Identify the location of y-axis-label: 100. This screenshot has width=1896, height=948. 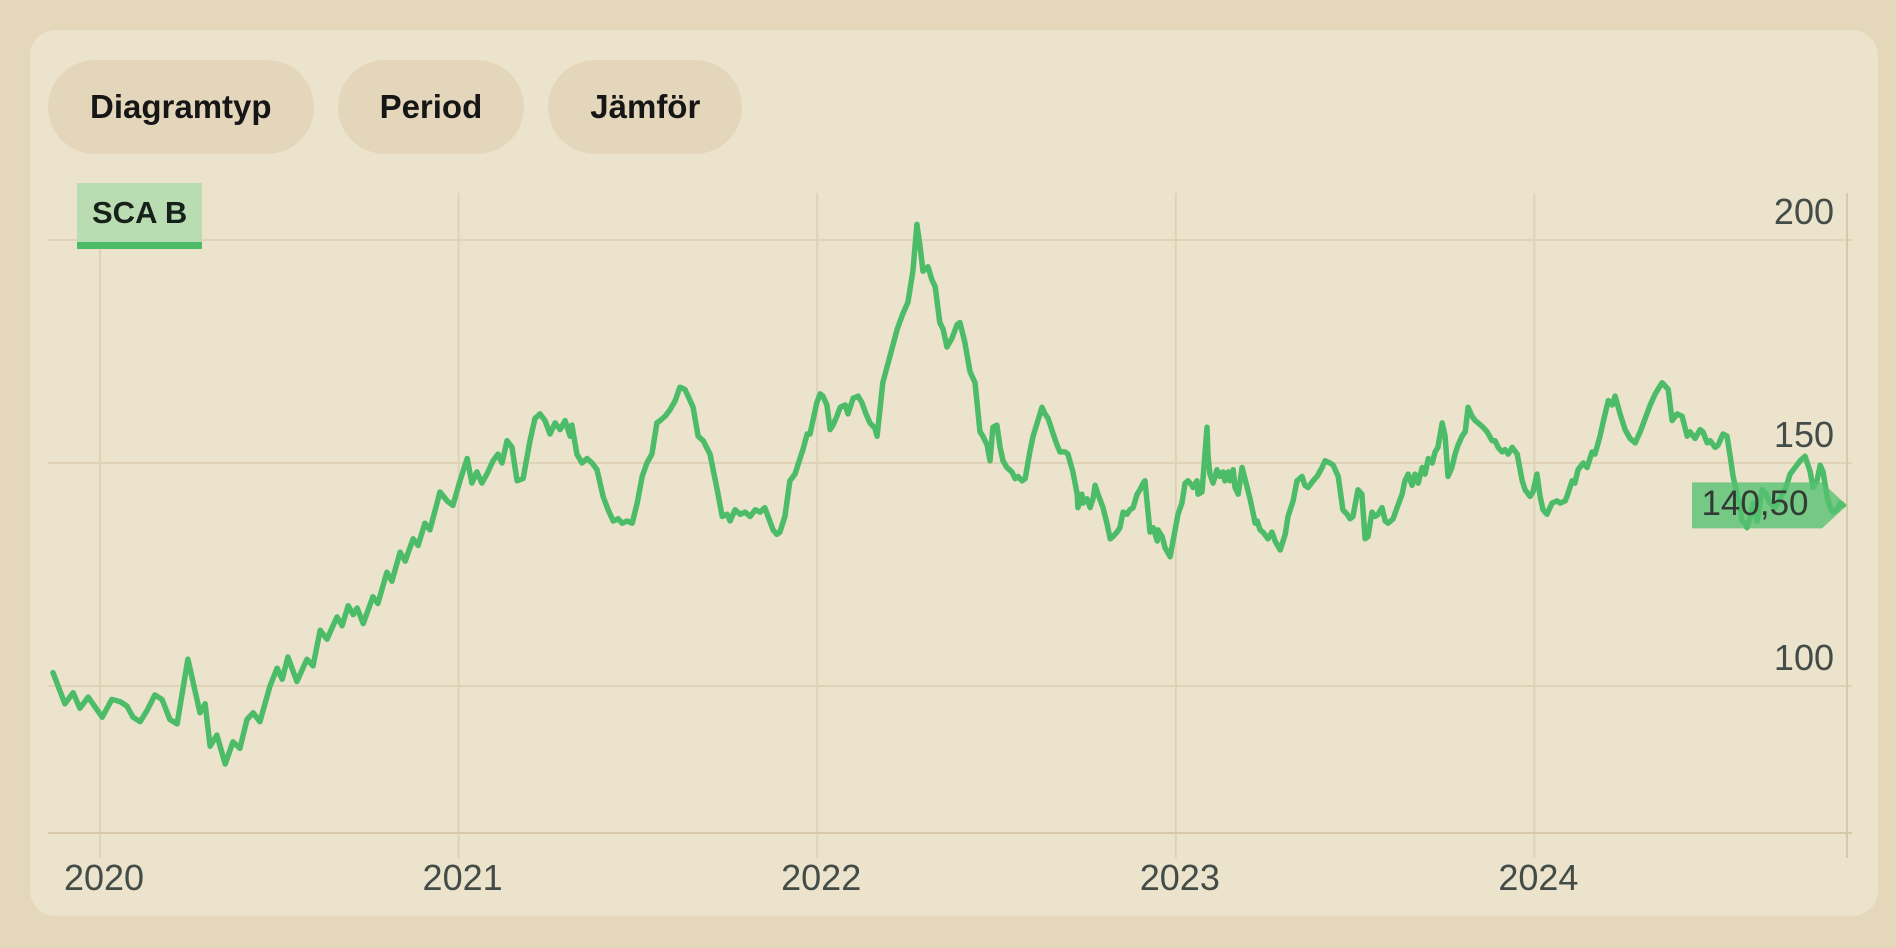
(1803, 657).